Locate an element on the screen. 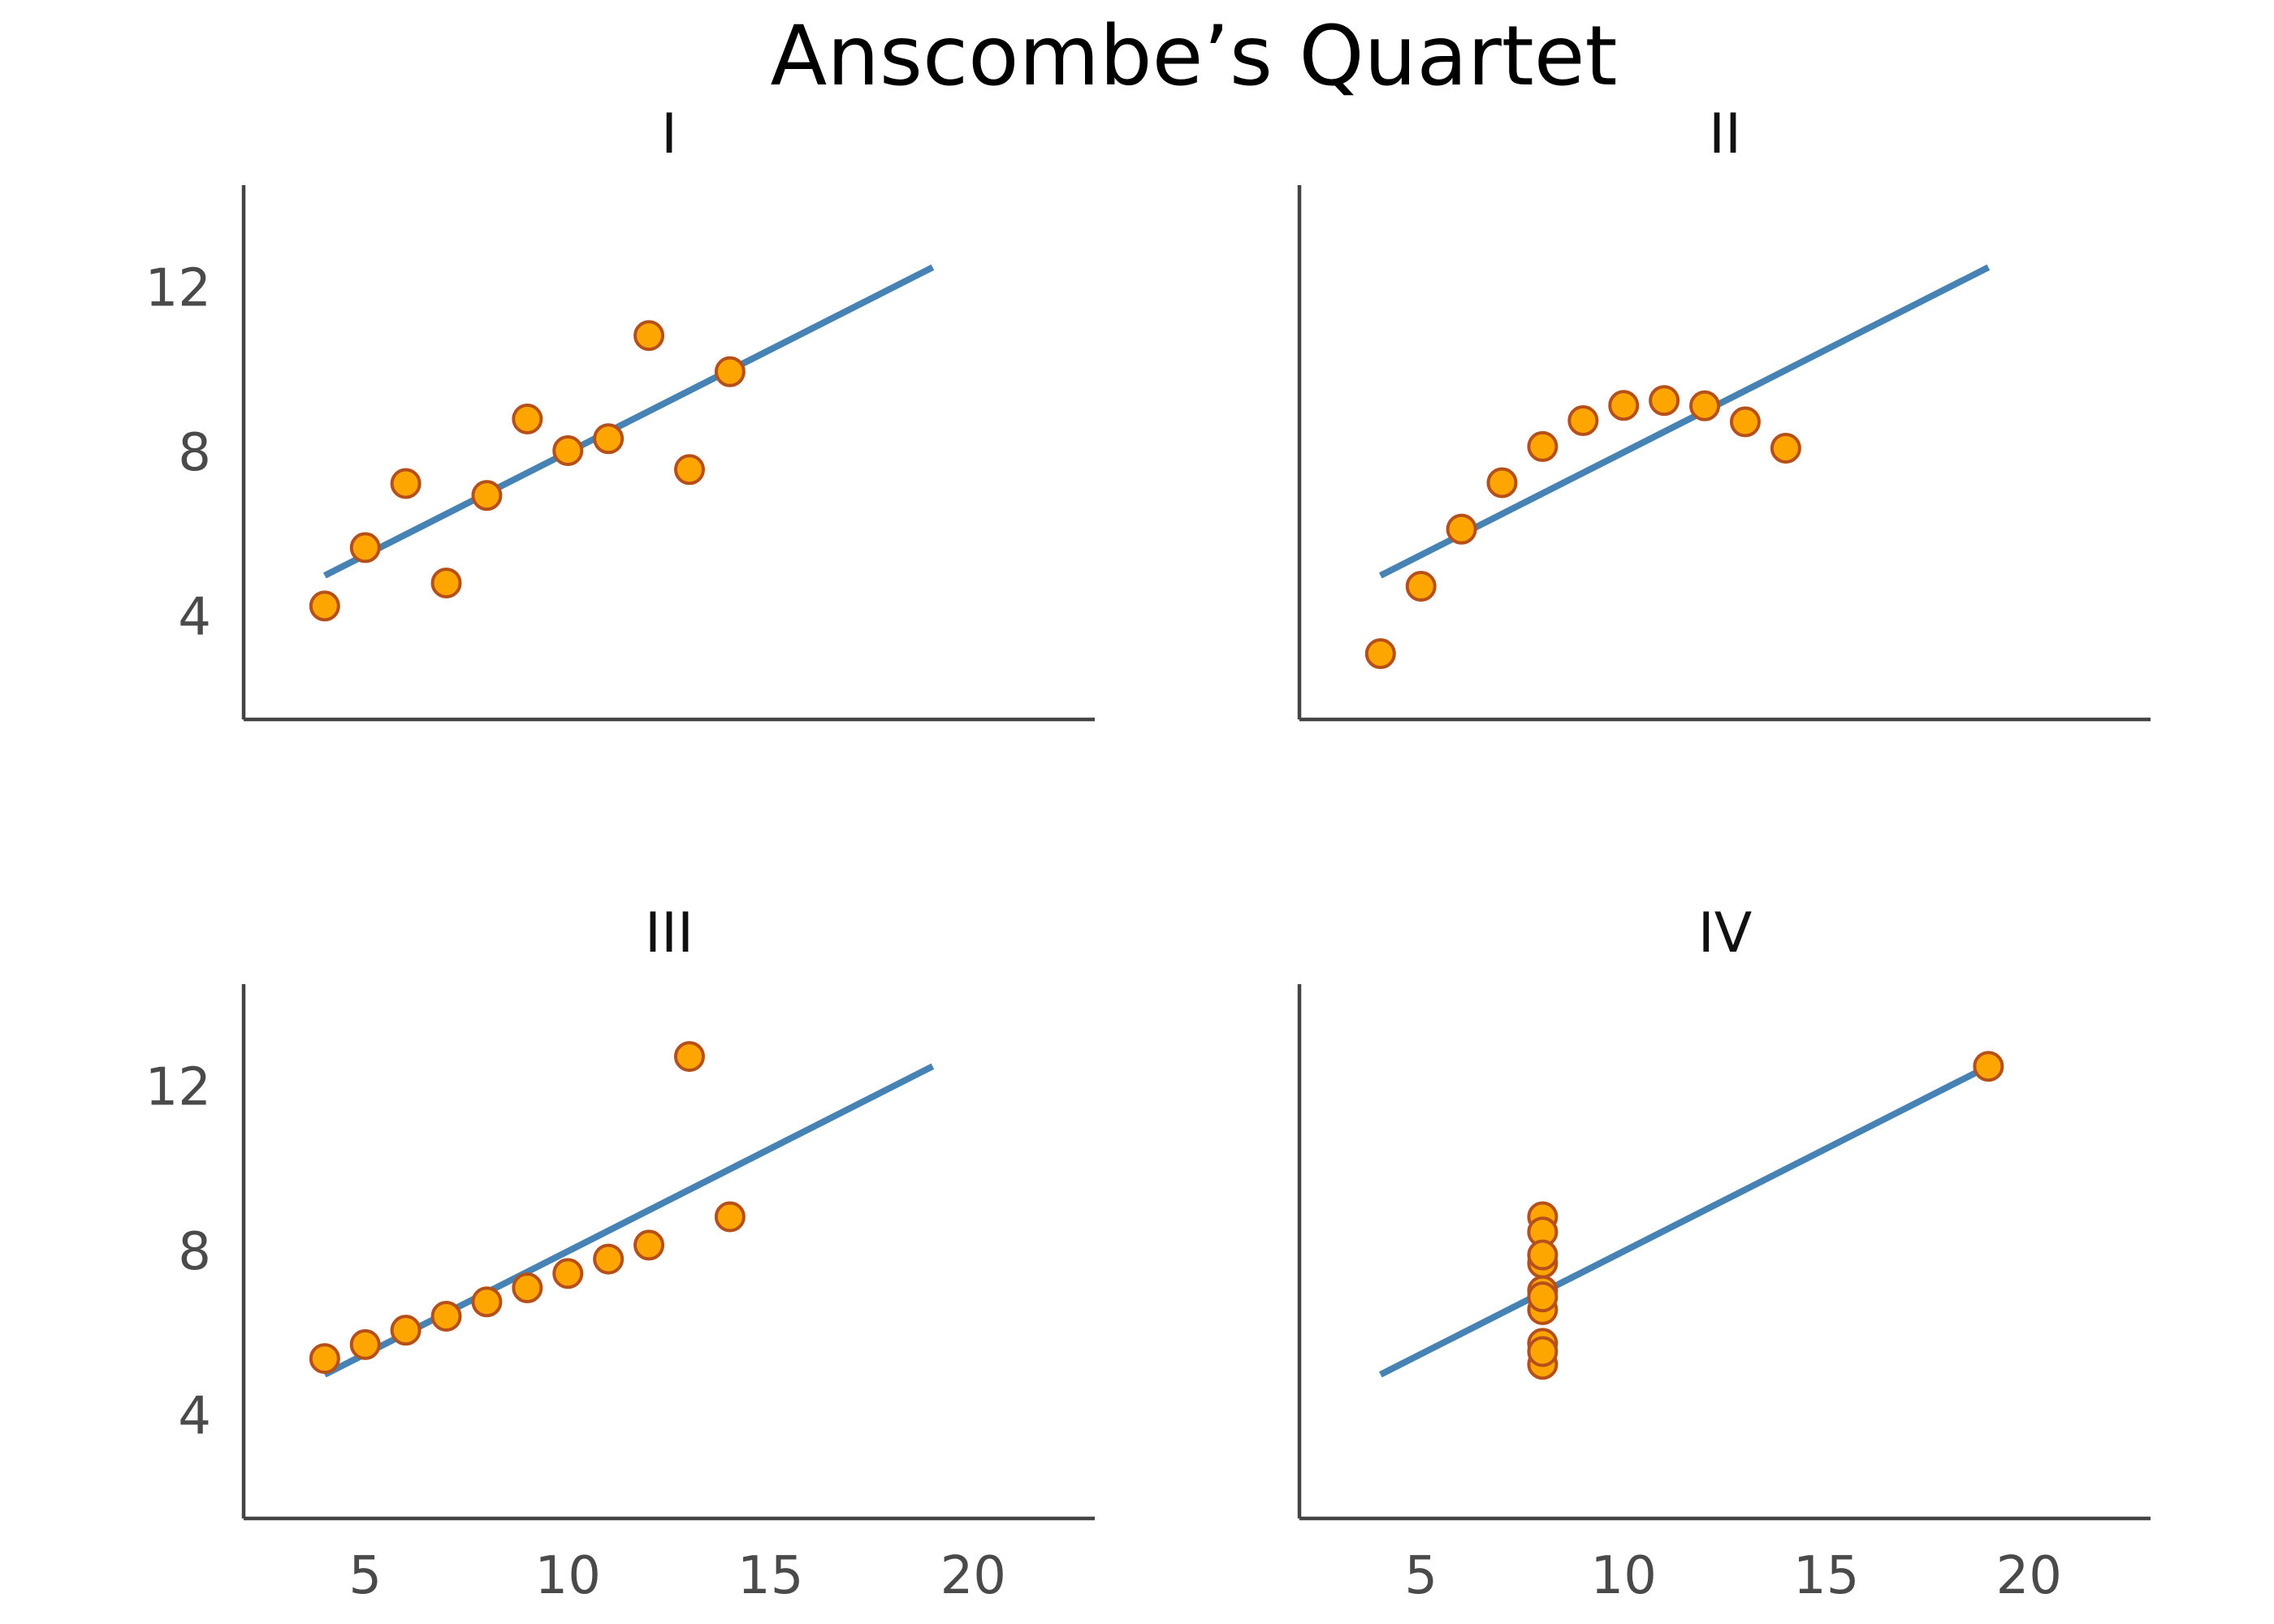  panel-2: II is located at coordinates (1724, 412).